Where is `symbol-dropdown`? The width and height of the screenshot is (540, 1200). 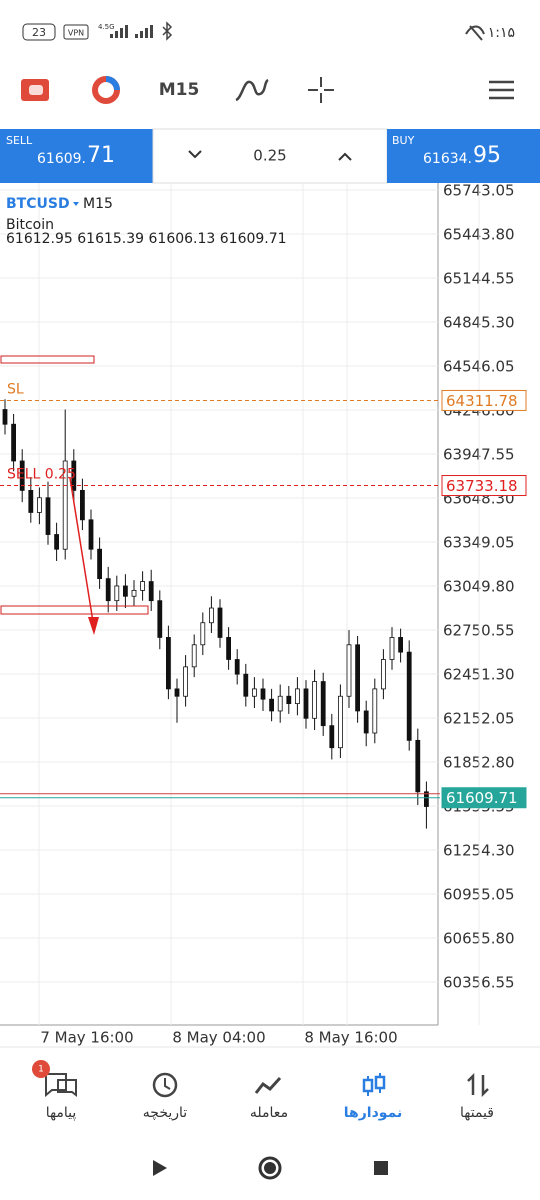
symbol-dropdown is located at coordinates (76, 204).